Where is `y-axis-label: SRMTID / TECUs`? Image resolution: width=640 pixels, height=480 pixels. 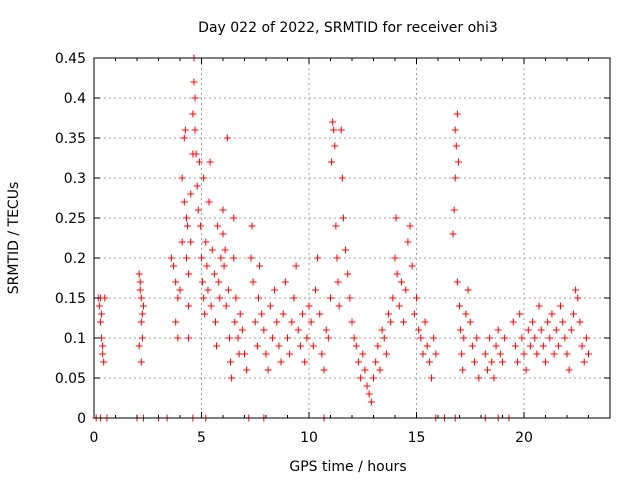
y-axis-label: SRMTID / TECUs is located at coordinates (14, 238).